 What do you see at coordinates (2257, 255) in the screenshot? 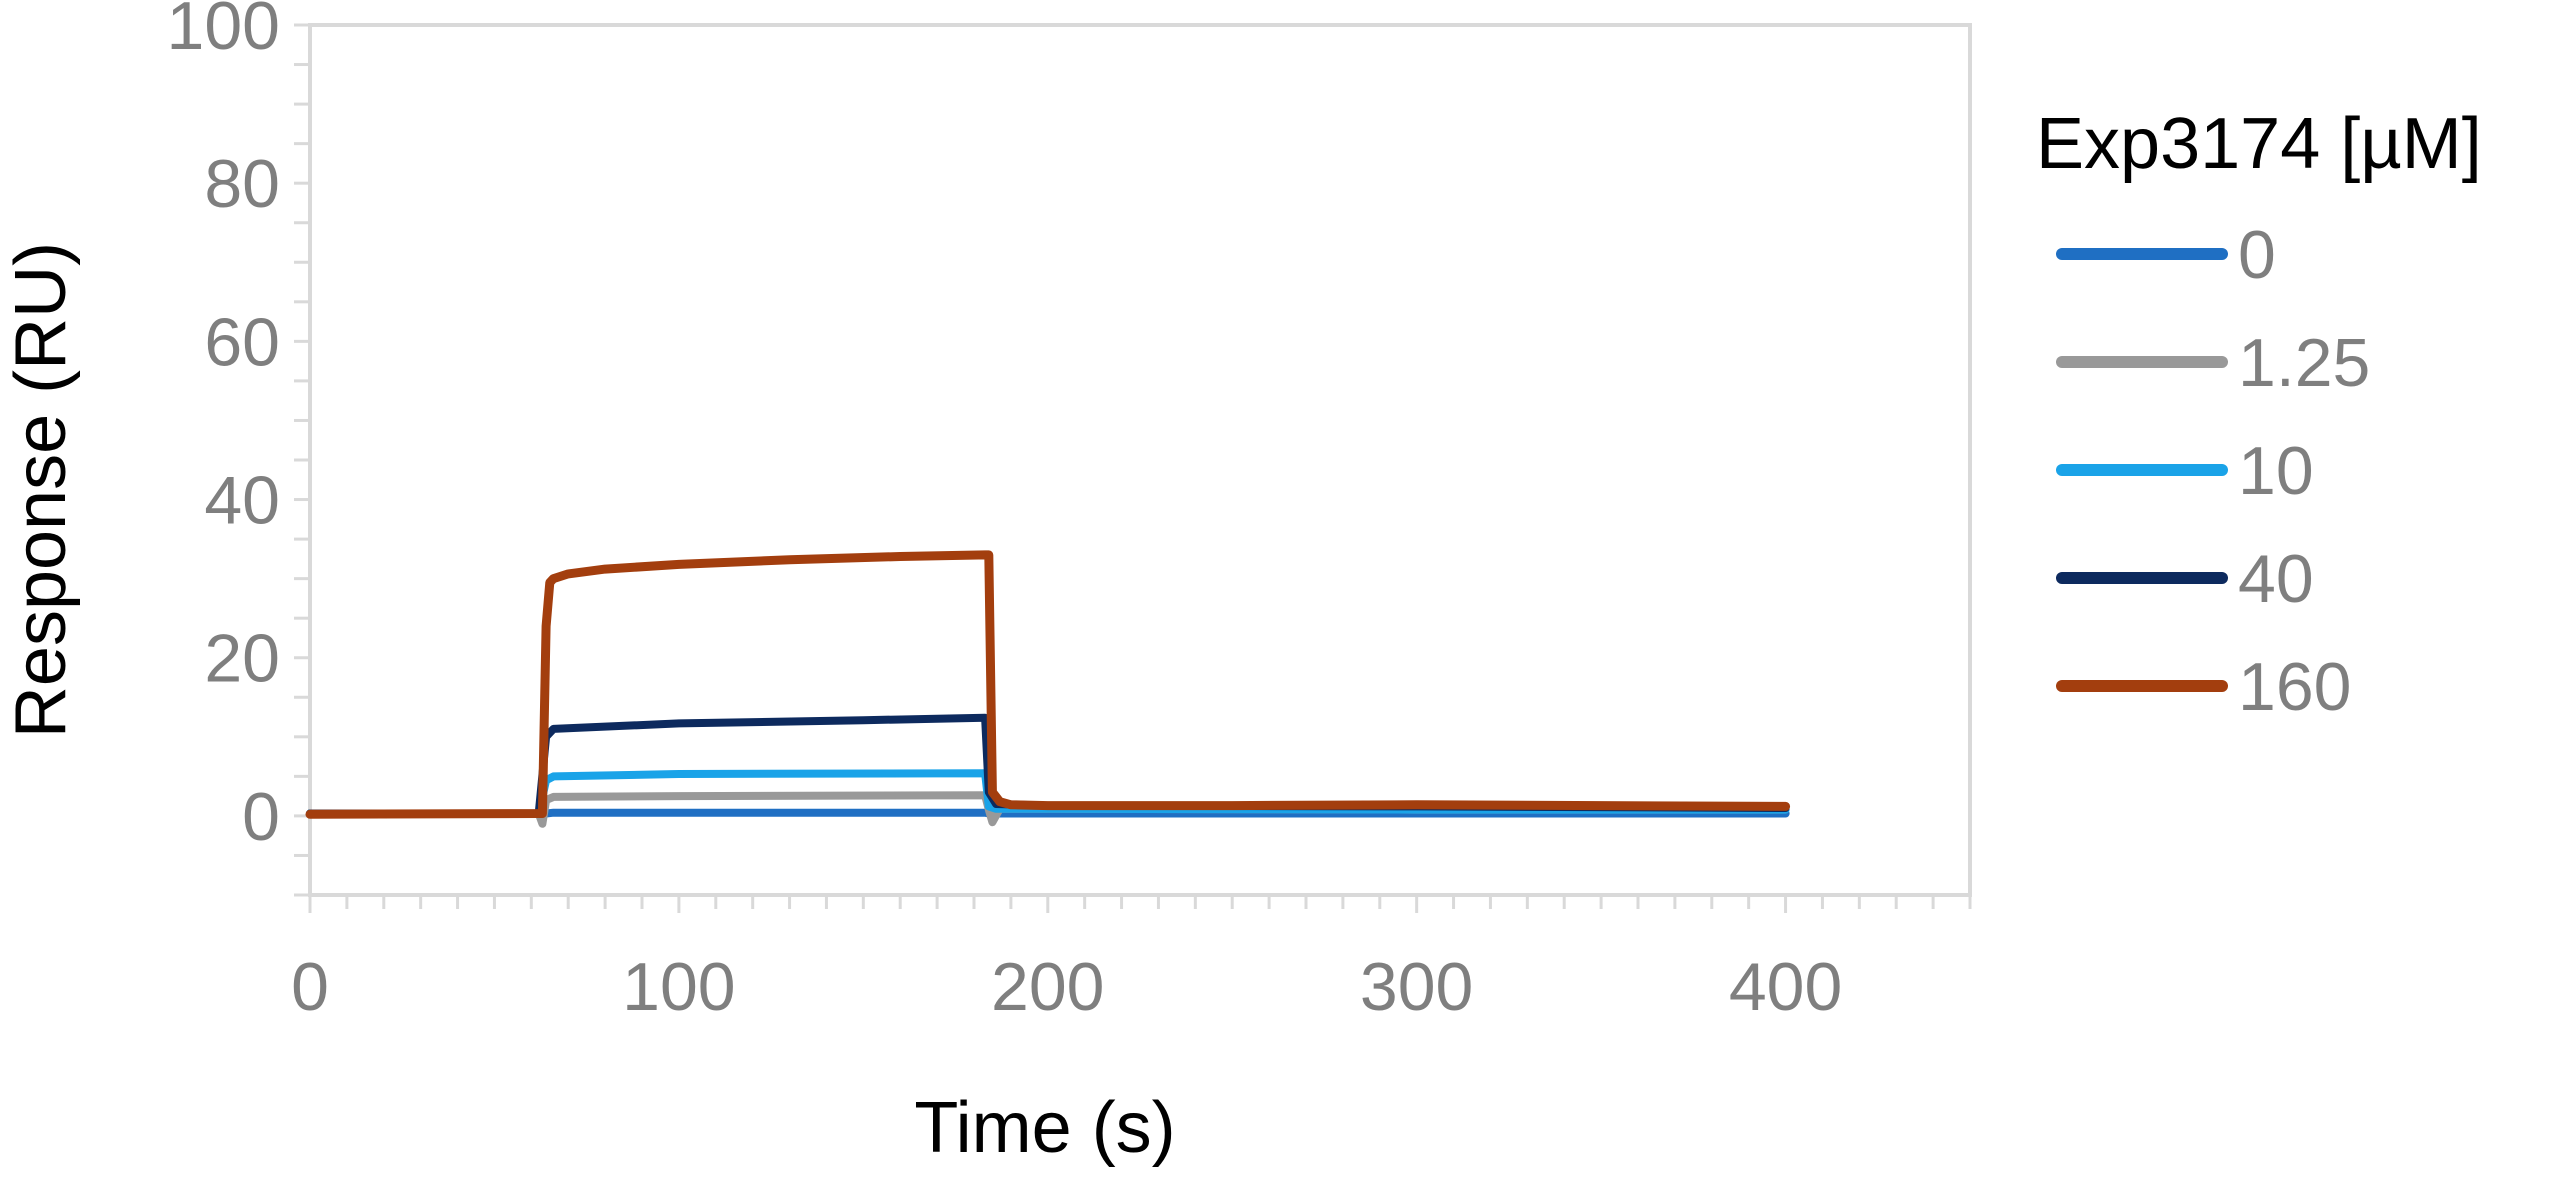
I see `legend-label-0: 0` at bounding box center [2257, 255].